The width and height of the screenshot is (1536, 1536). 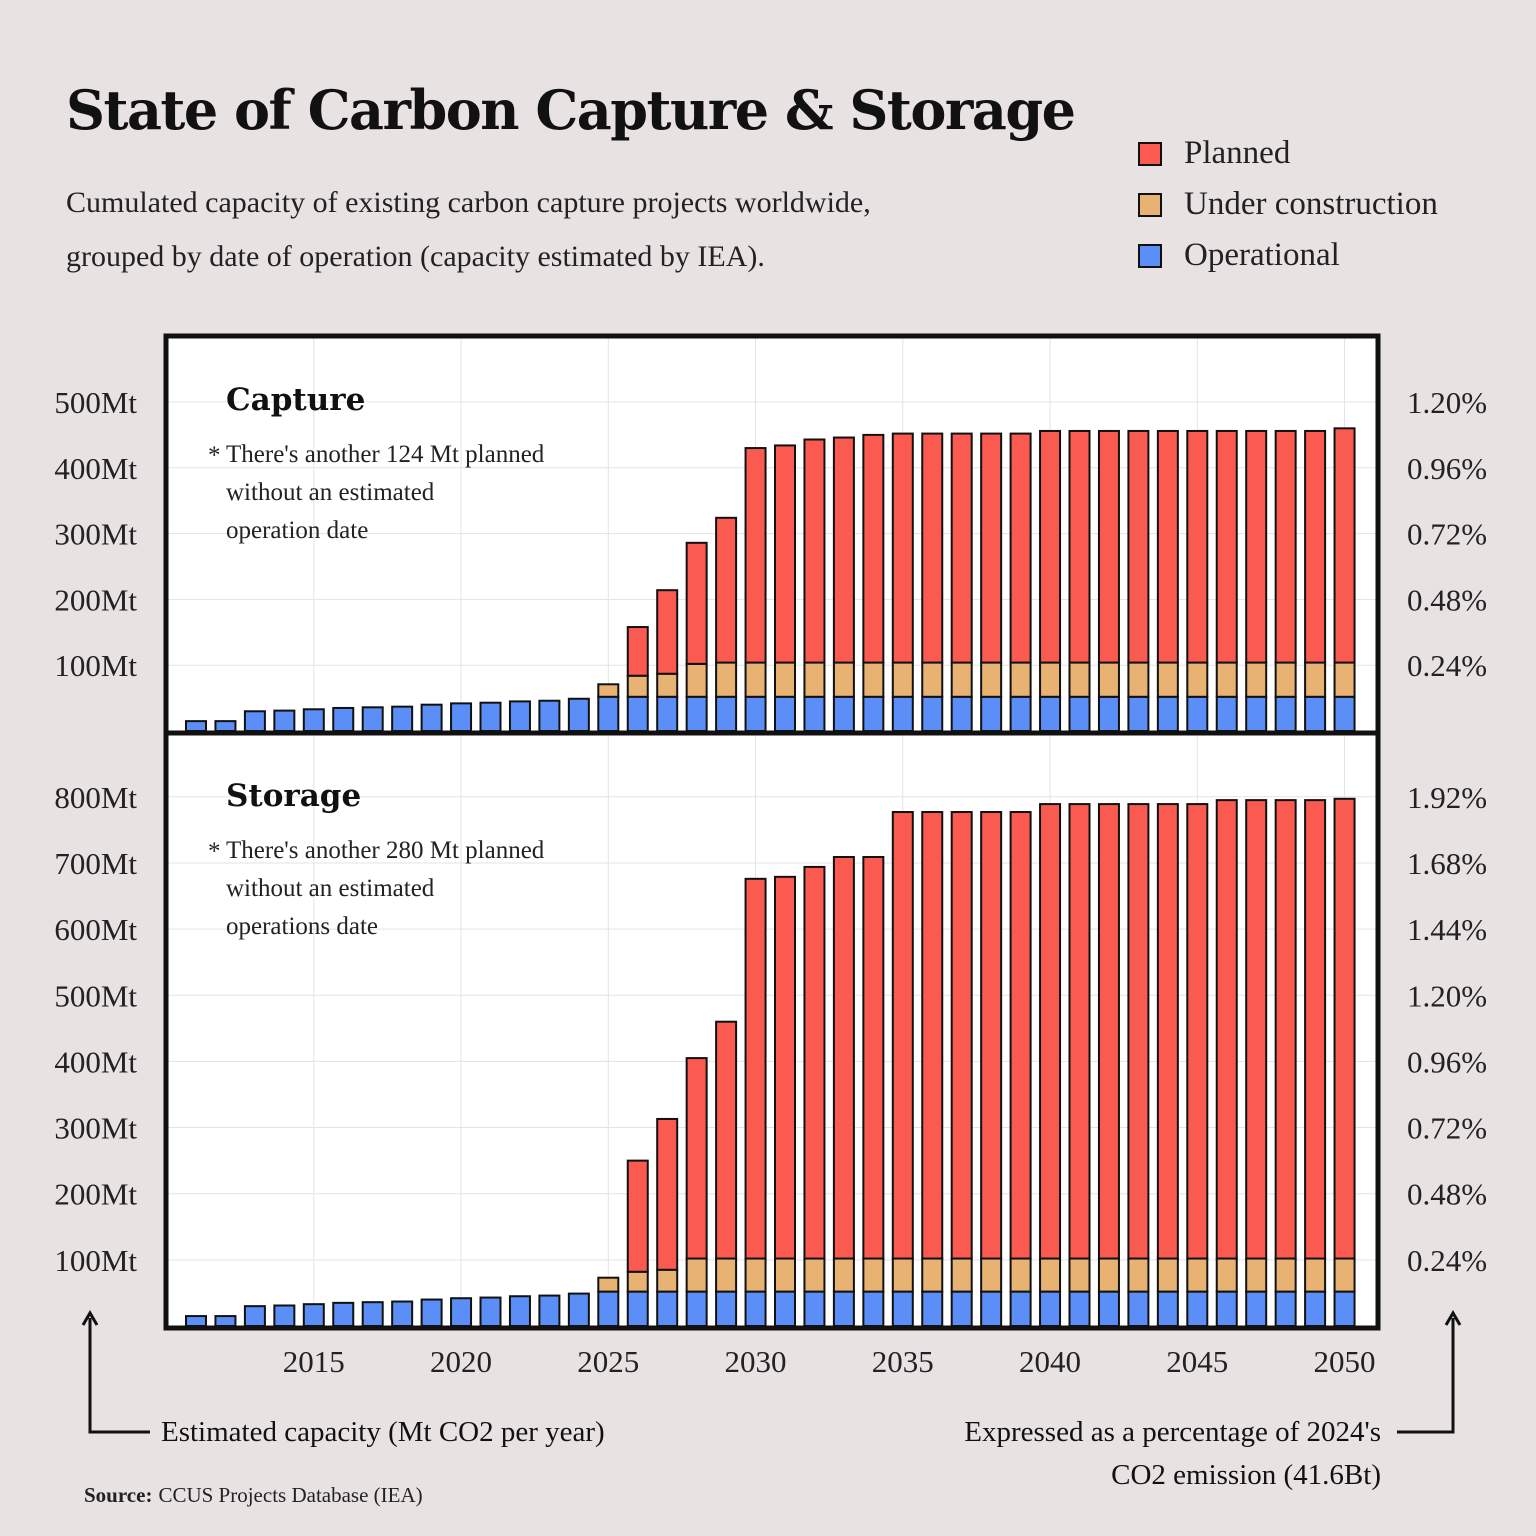 I want to click on storage-bar-under-construction-2034, so click(x=873, y=1275).